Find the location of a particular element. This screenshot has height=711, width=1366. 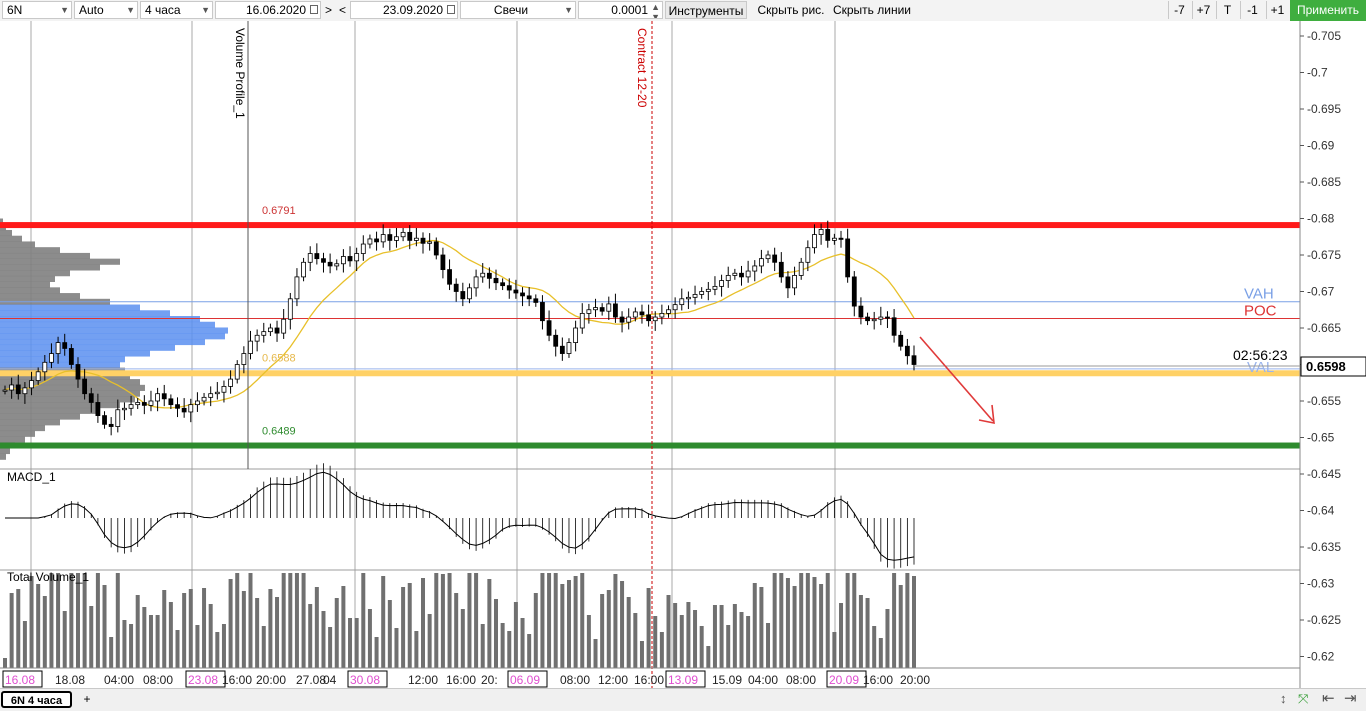

date-to-value: 23.09.2020 is located at coordinates (412, 10).